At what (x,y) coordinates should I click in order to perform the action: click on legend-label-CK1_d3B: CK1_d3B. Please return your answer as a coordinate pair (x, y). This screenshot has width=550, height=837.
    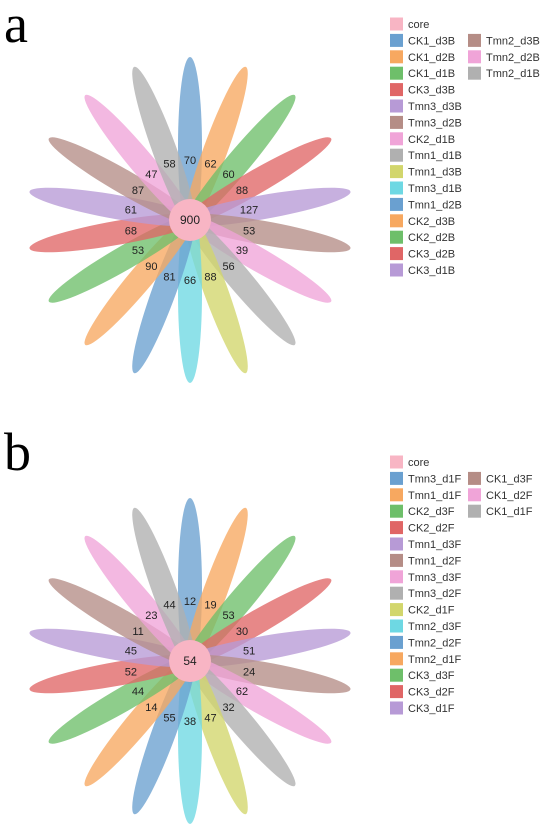
    Looking at the image, I should click on (431, 41).